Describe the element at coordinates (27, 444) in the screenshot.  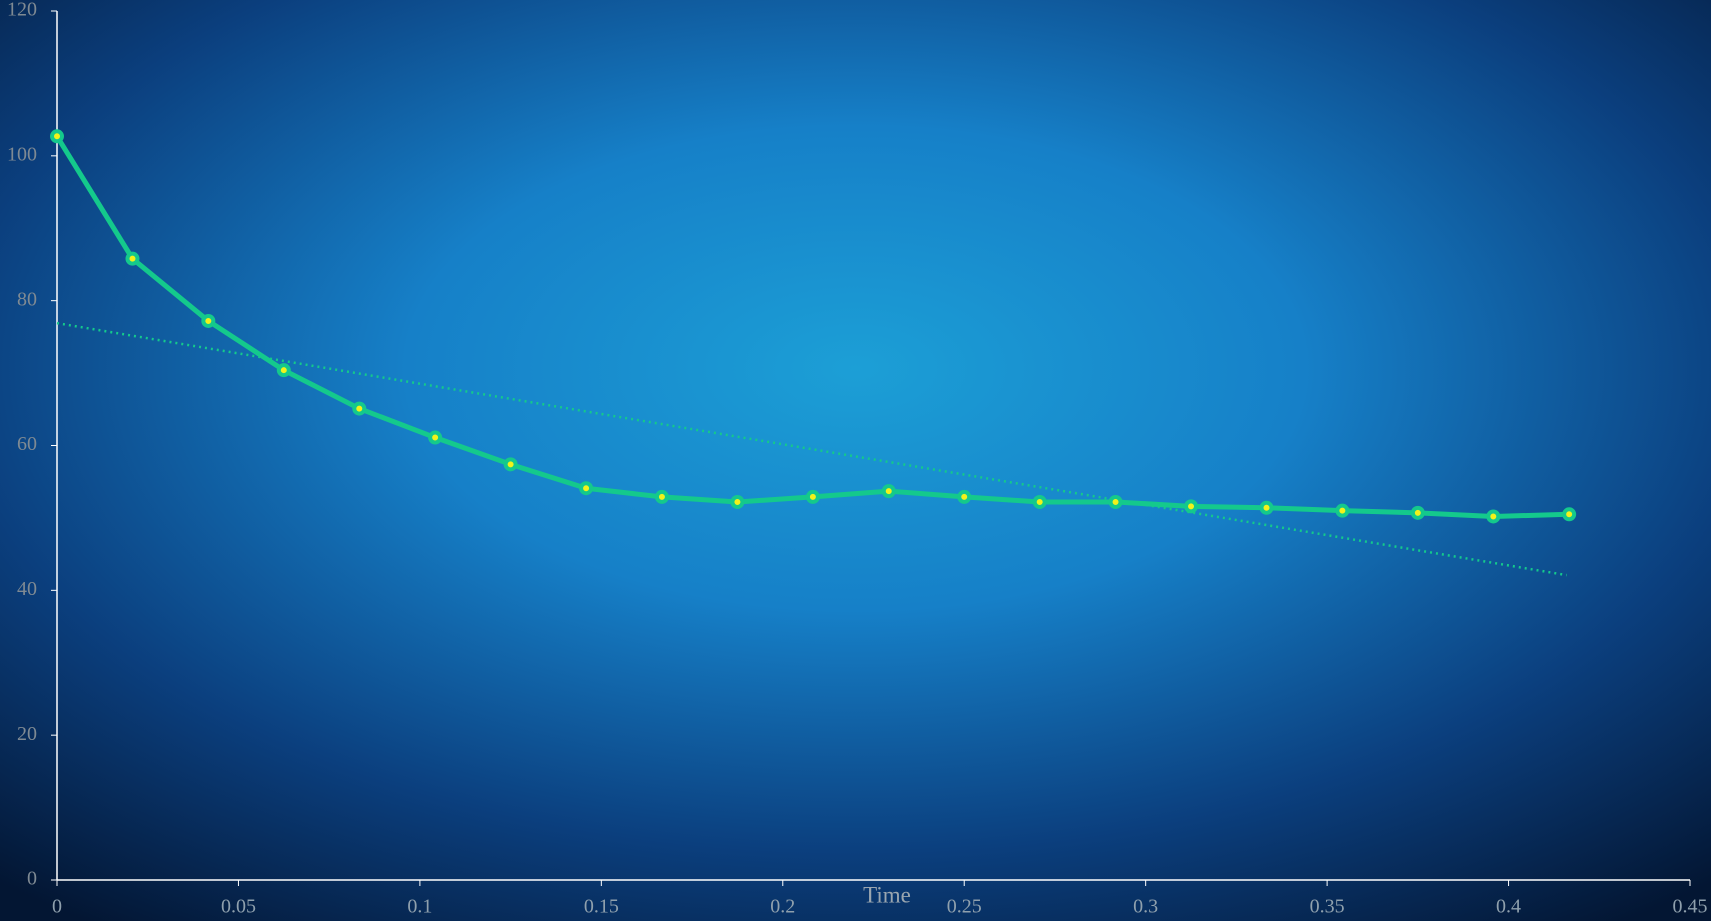
I see `y-tick-label: 60` at that location.